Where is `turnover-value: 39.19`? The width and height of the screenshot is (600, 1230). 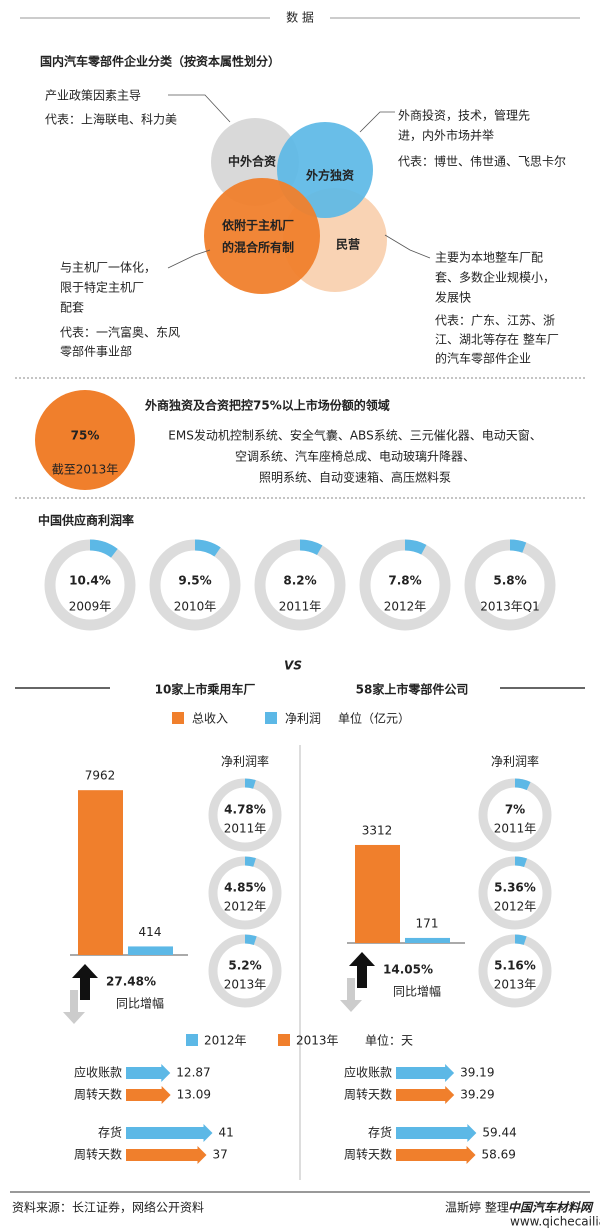
turnover-value: 39.19 is located at coordinates (477, 1073).